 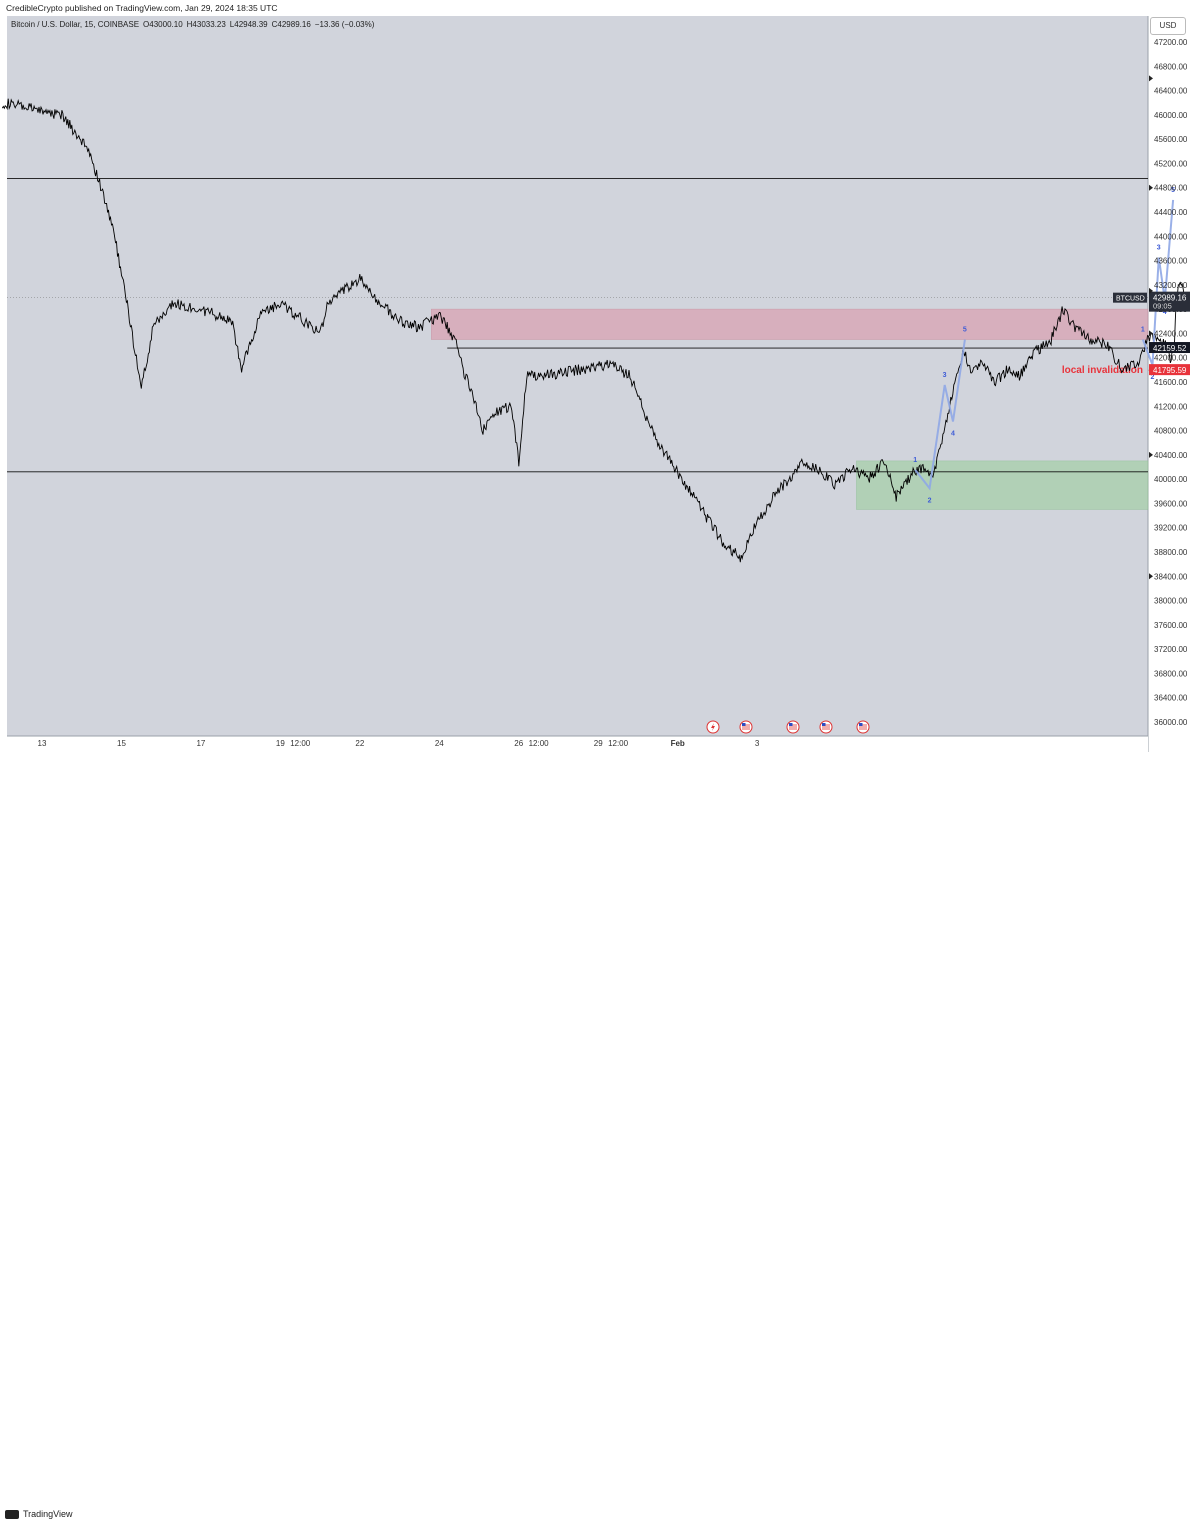 What do you see at coordinates (1168, 26) in the screenshot?
I see `currency-button: USD` at bounding box center [1168, 26].